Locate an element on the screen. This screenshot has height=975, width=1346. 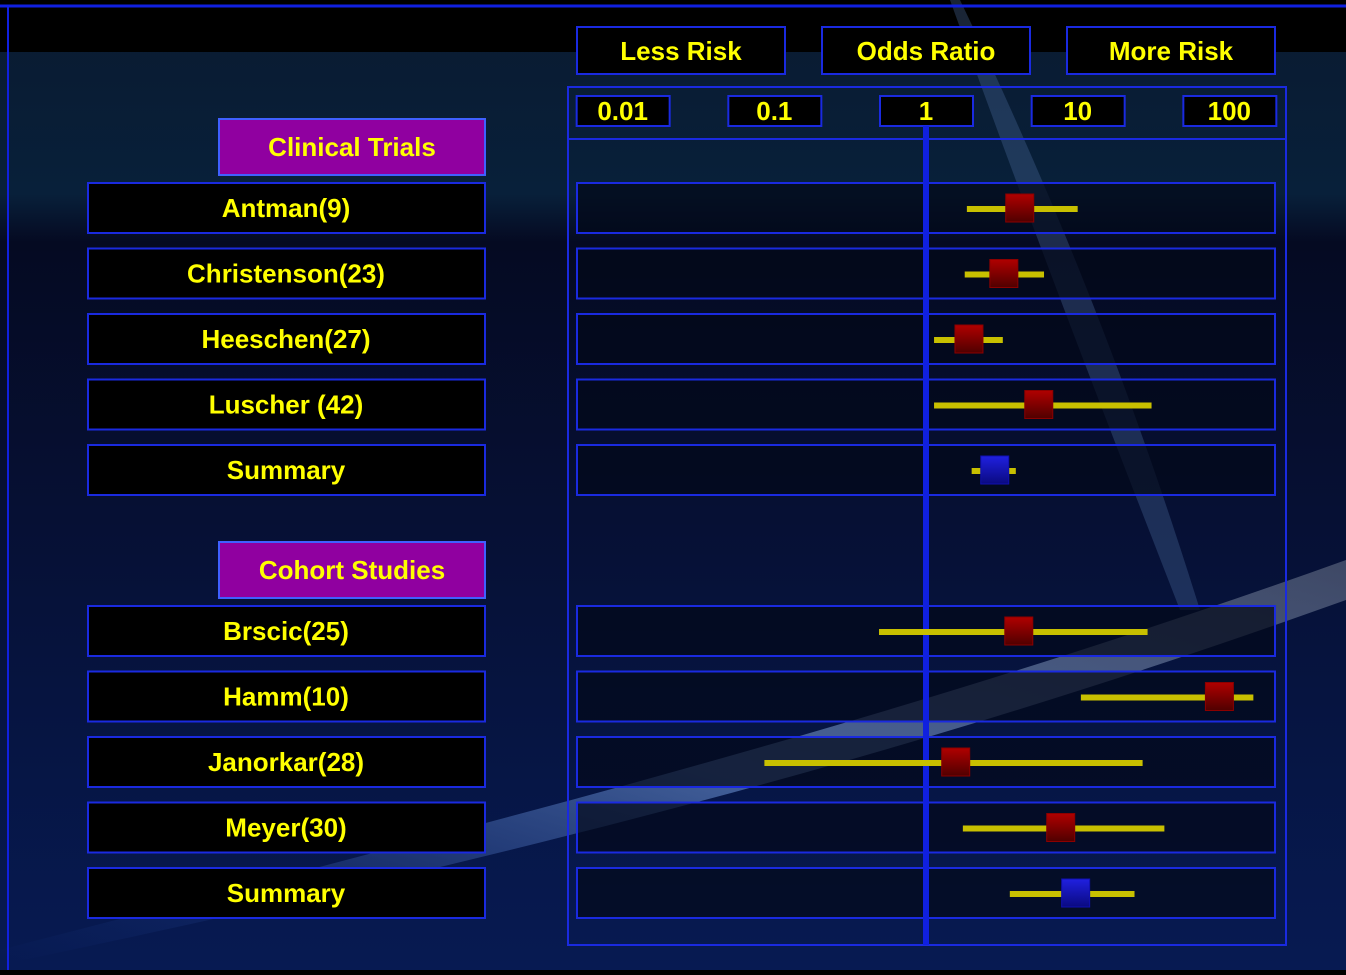
group-label: Clinical Trials is located at coordinates (352, 147).